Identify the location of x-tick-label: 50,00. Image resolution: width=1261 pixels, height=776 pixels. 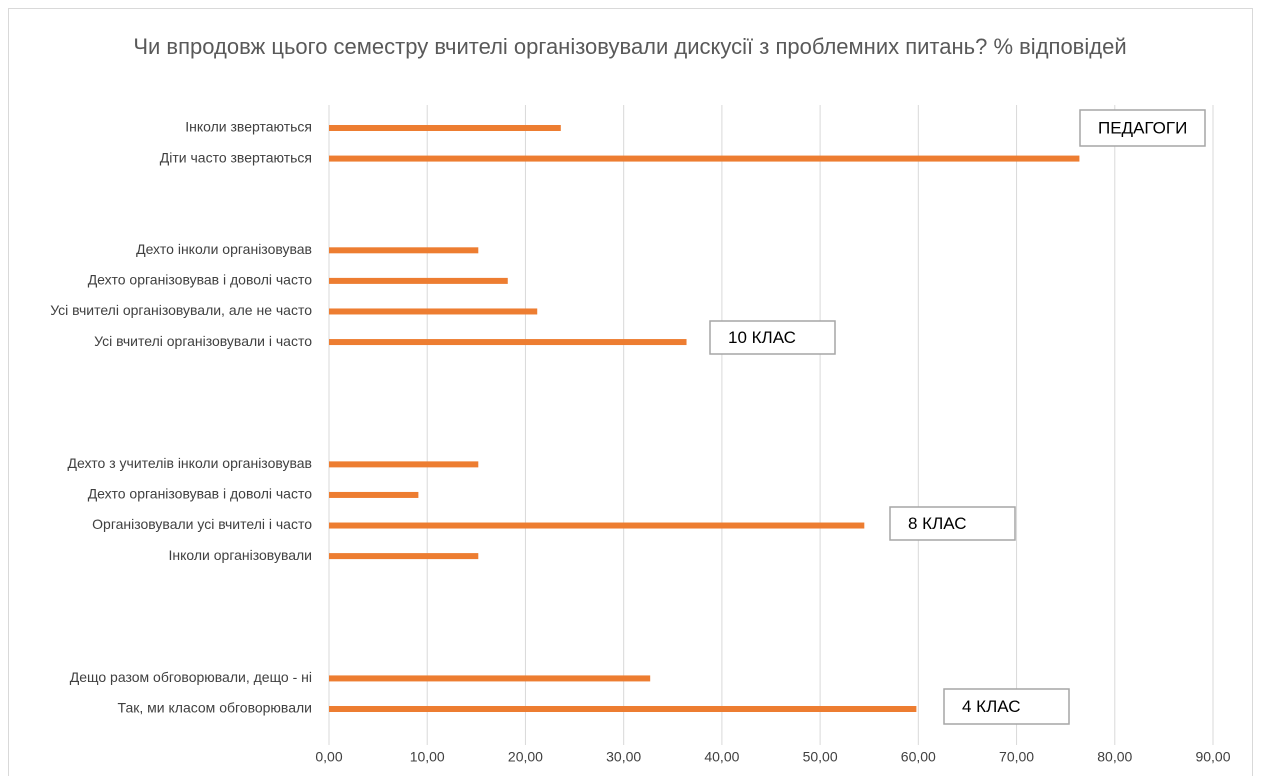
(820, 757).